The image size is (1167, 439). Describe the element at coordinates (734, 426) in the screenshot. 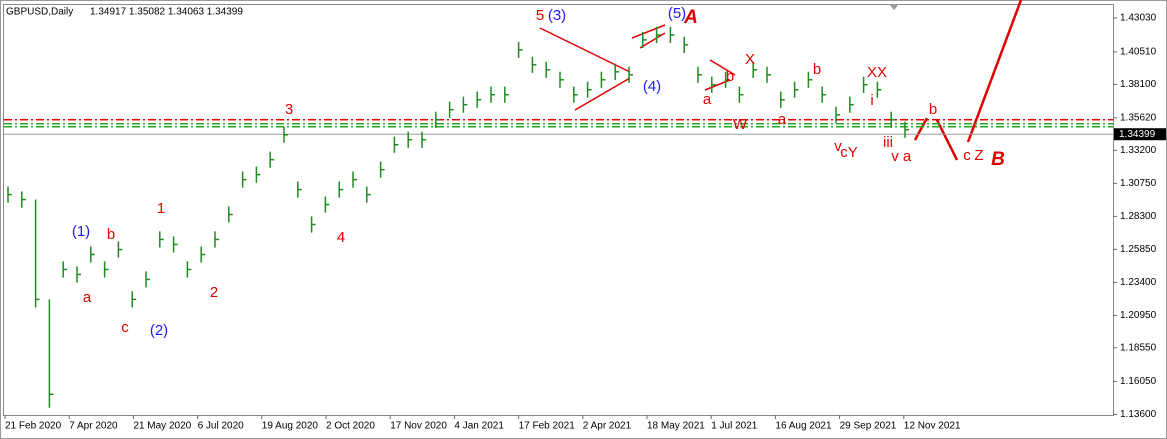

I see `x-tick-label: 1 Jul 2021` at that location.